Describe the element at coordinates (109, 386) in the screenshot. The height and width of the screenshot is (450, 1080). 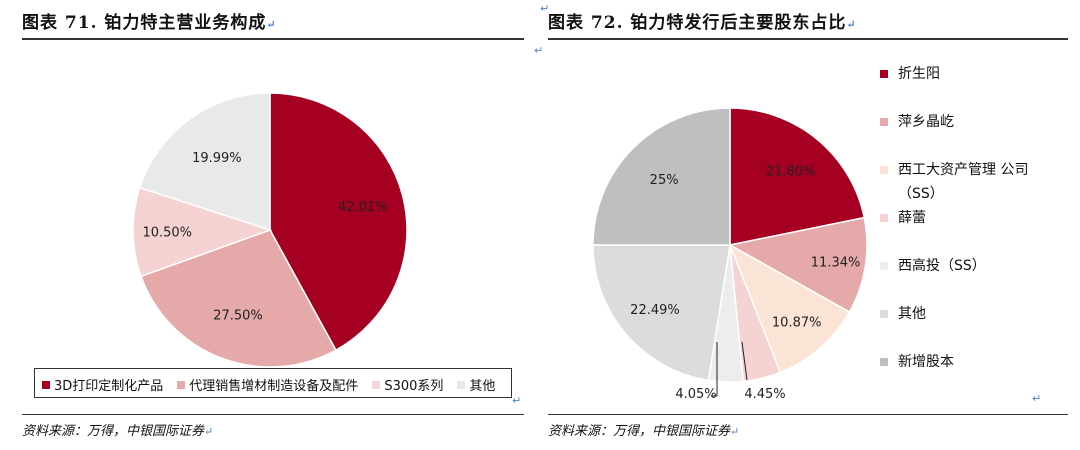
I see `legend-label: 3D打印定制化产品` at that location.